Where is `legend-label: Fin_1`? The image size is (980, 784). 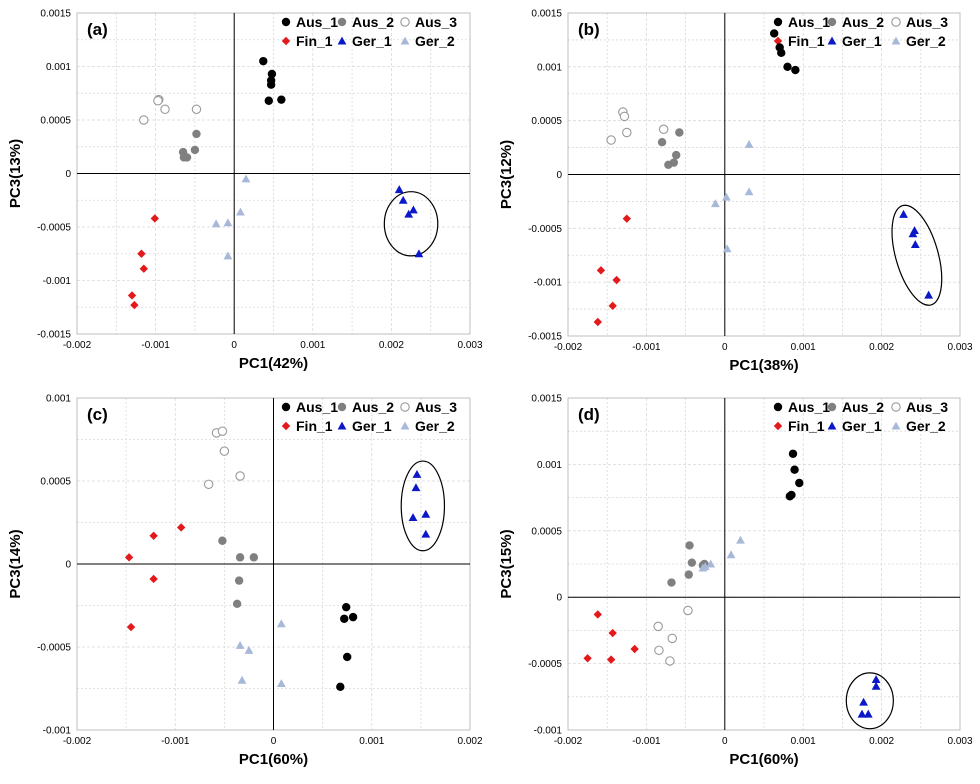
legend-label: Fin_1 is located at coordinates (806, 41).